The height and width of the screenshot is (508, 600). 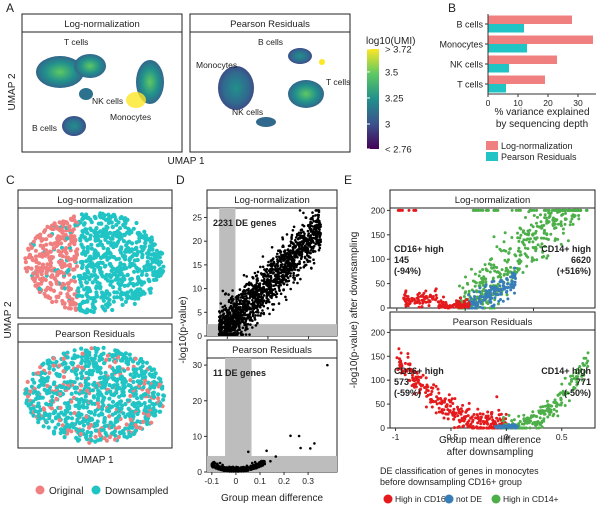 What do you see at coordinates (390, 41) in the screenshot?
I see `colorbar-title: log10(UMI)` at bounding box center [390, 41].